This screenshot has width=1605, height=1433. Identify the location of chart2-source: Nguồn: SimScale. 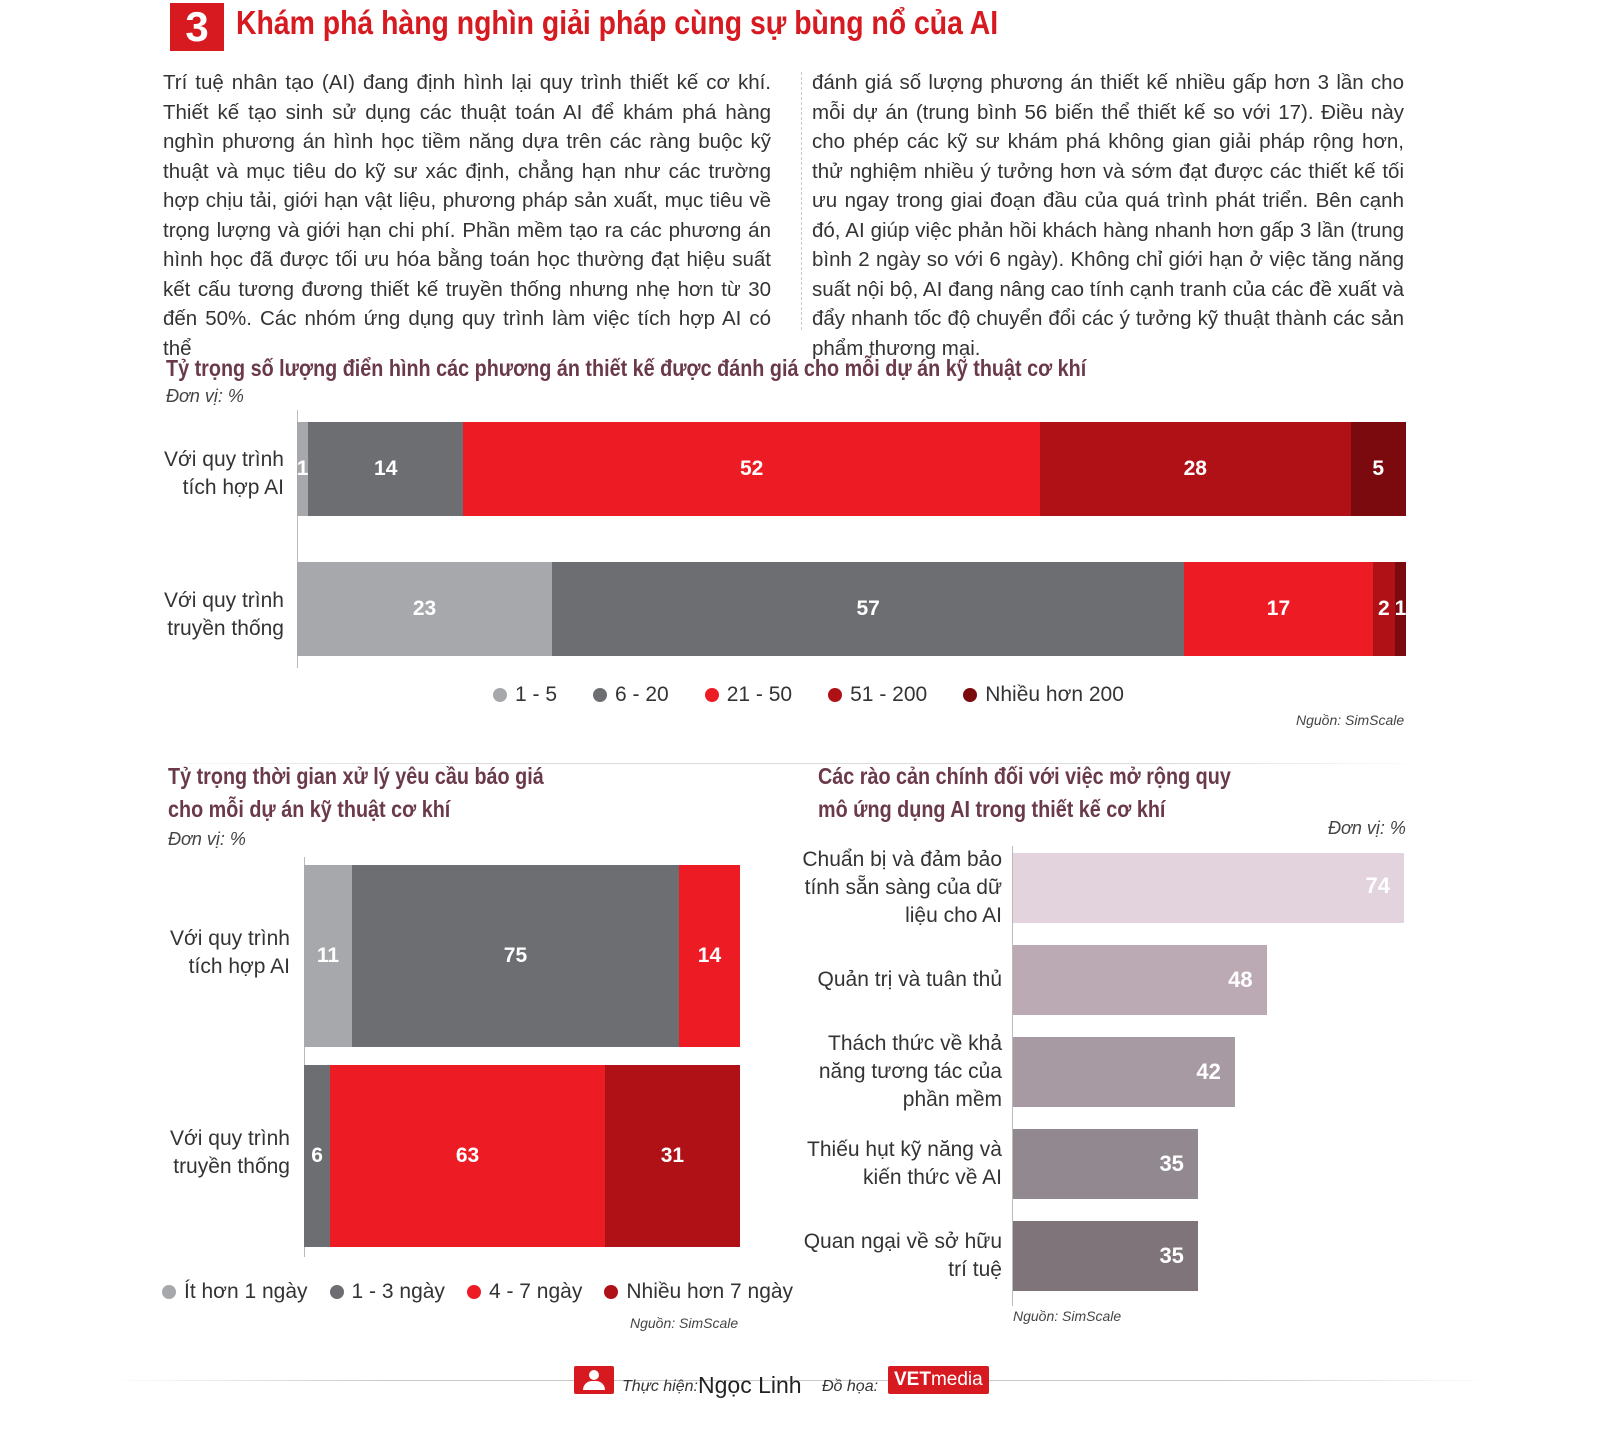
(684, 1323).